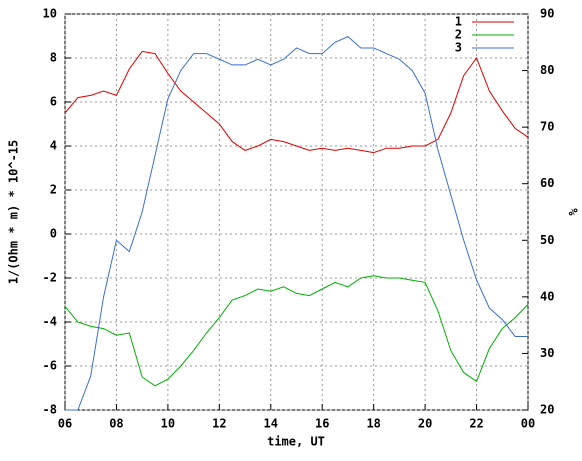 This screenshot has width=582, height=461. I want to click on x-tick-label: 00, so click(528, 424).